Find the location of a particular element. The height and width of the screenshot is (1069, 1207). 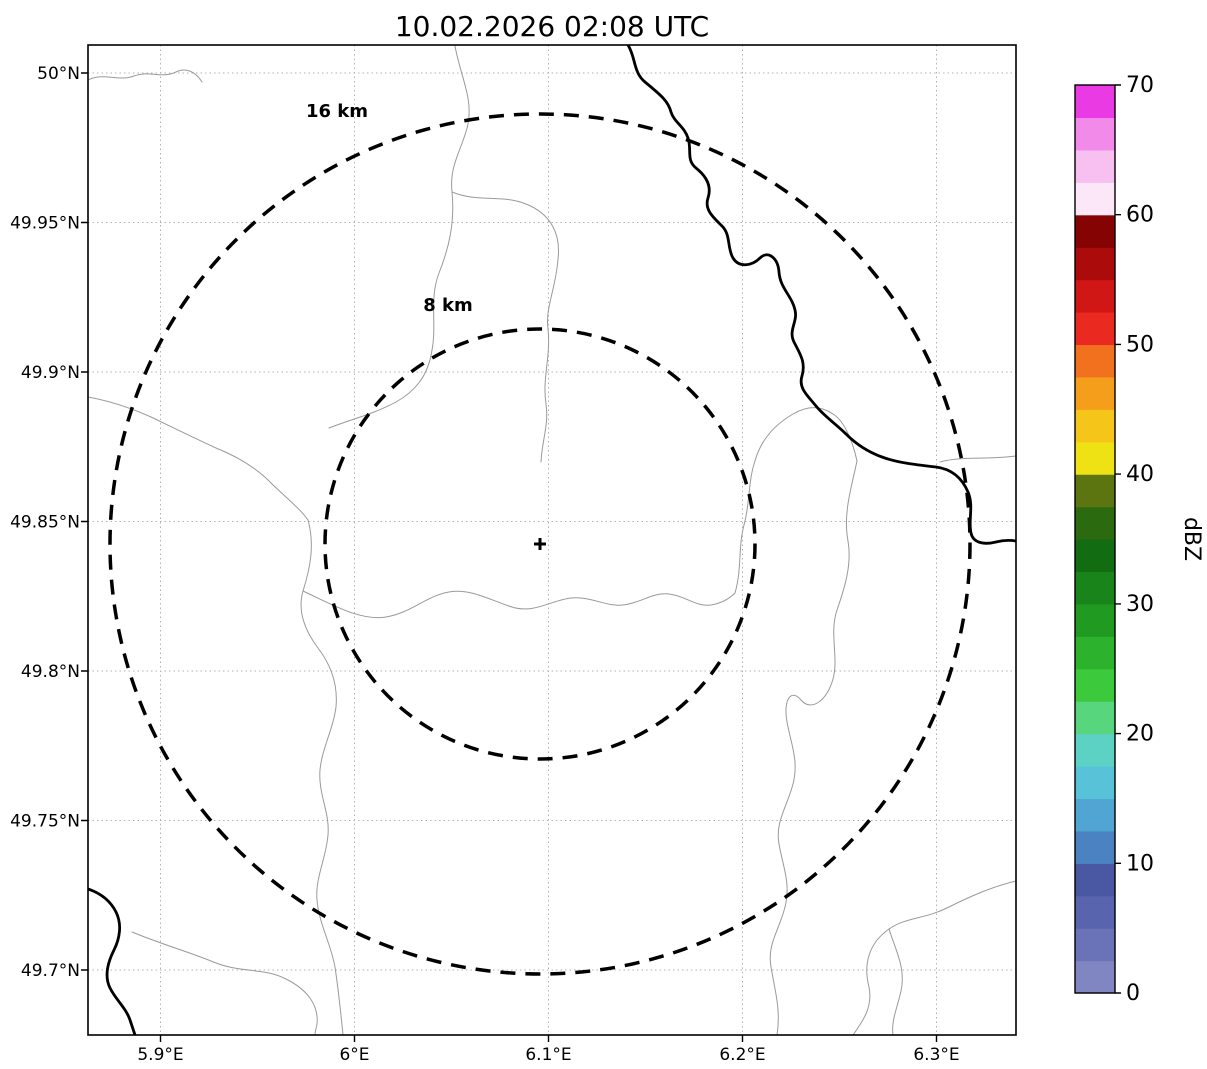

lat-tick-label: 49.85°N is located at coordinates (45, 523).